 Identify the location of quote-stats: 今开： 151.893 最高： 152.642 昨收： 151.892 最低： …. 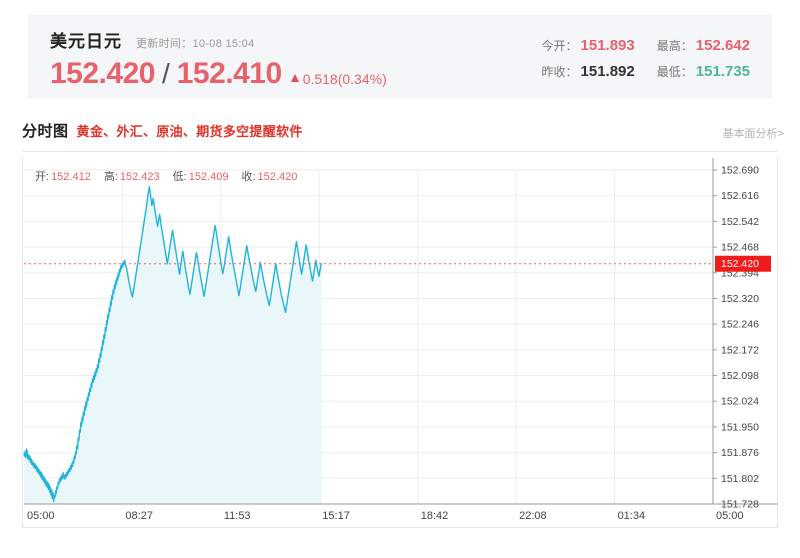
(635, 58).